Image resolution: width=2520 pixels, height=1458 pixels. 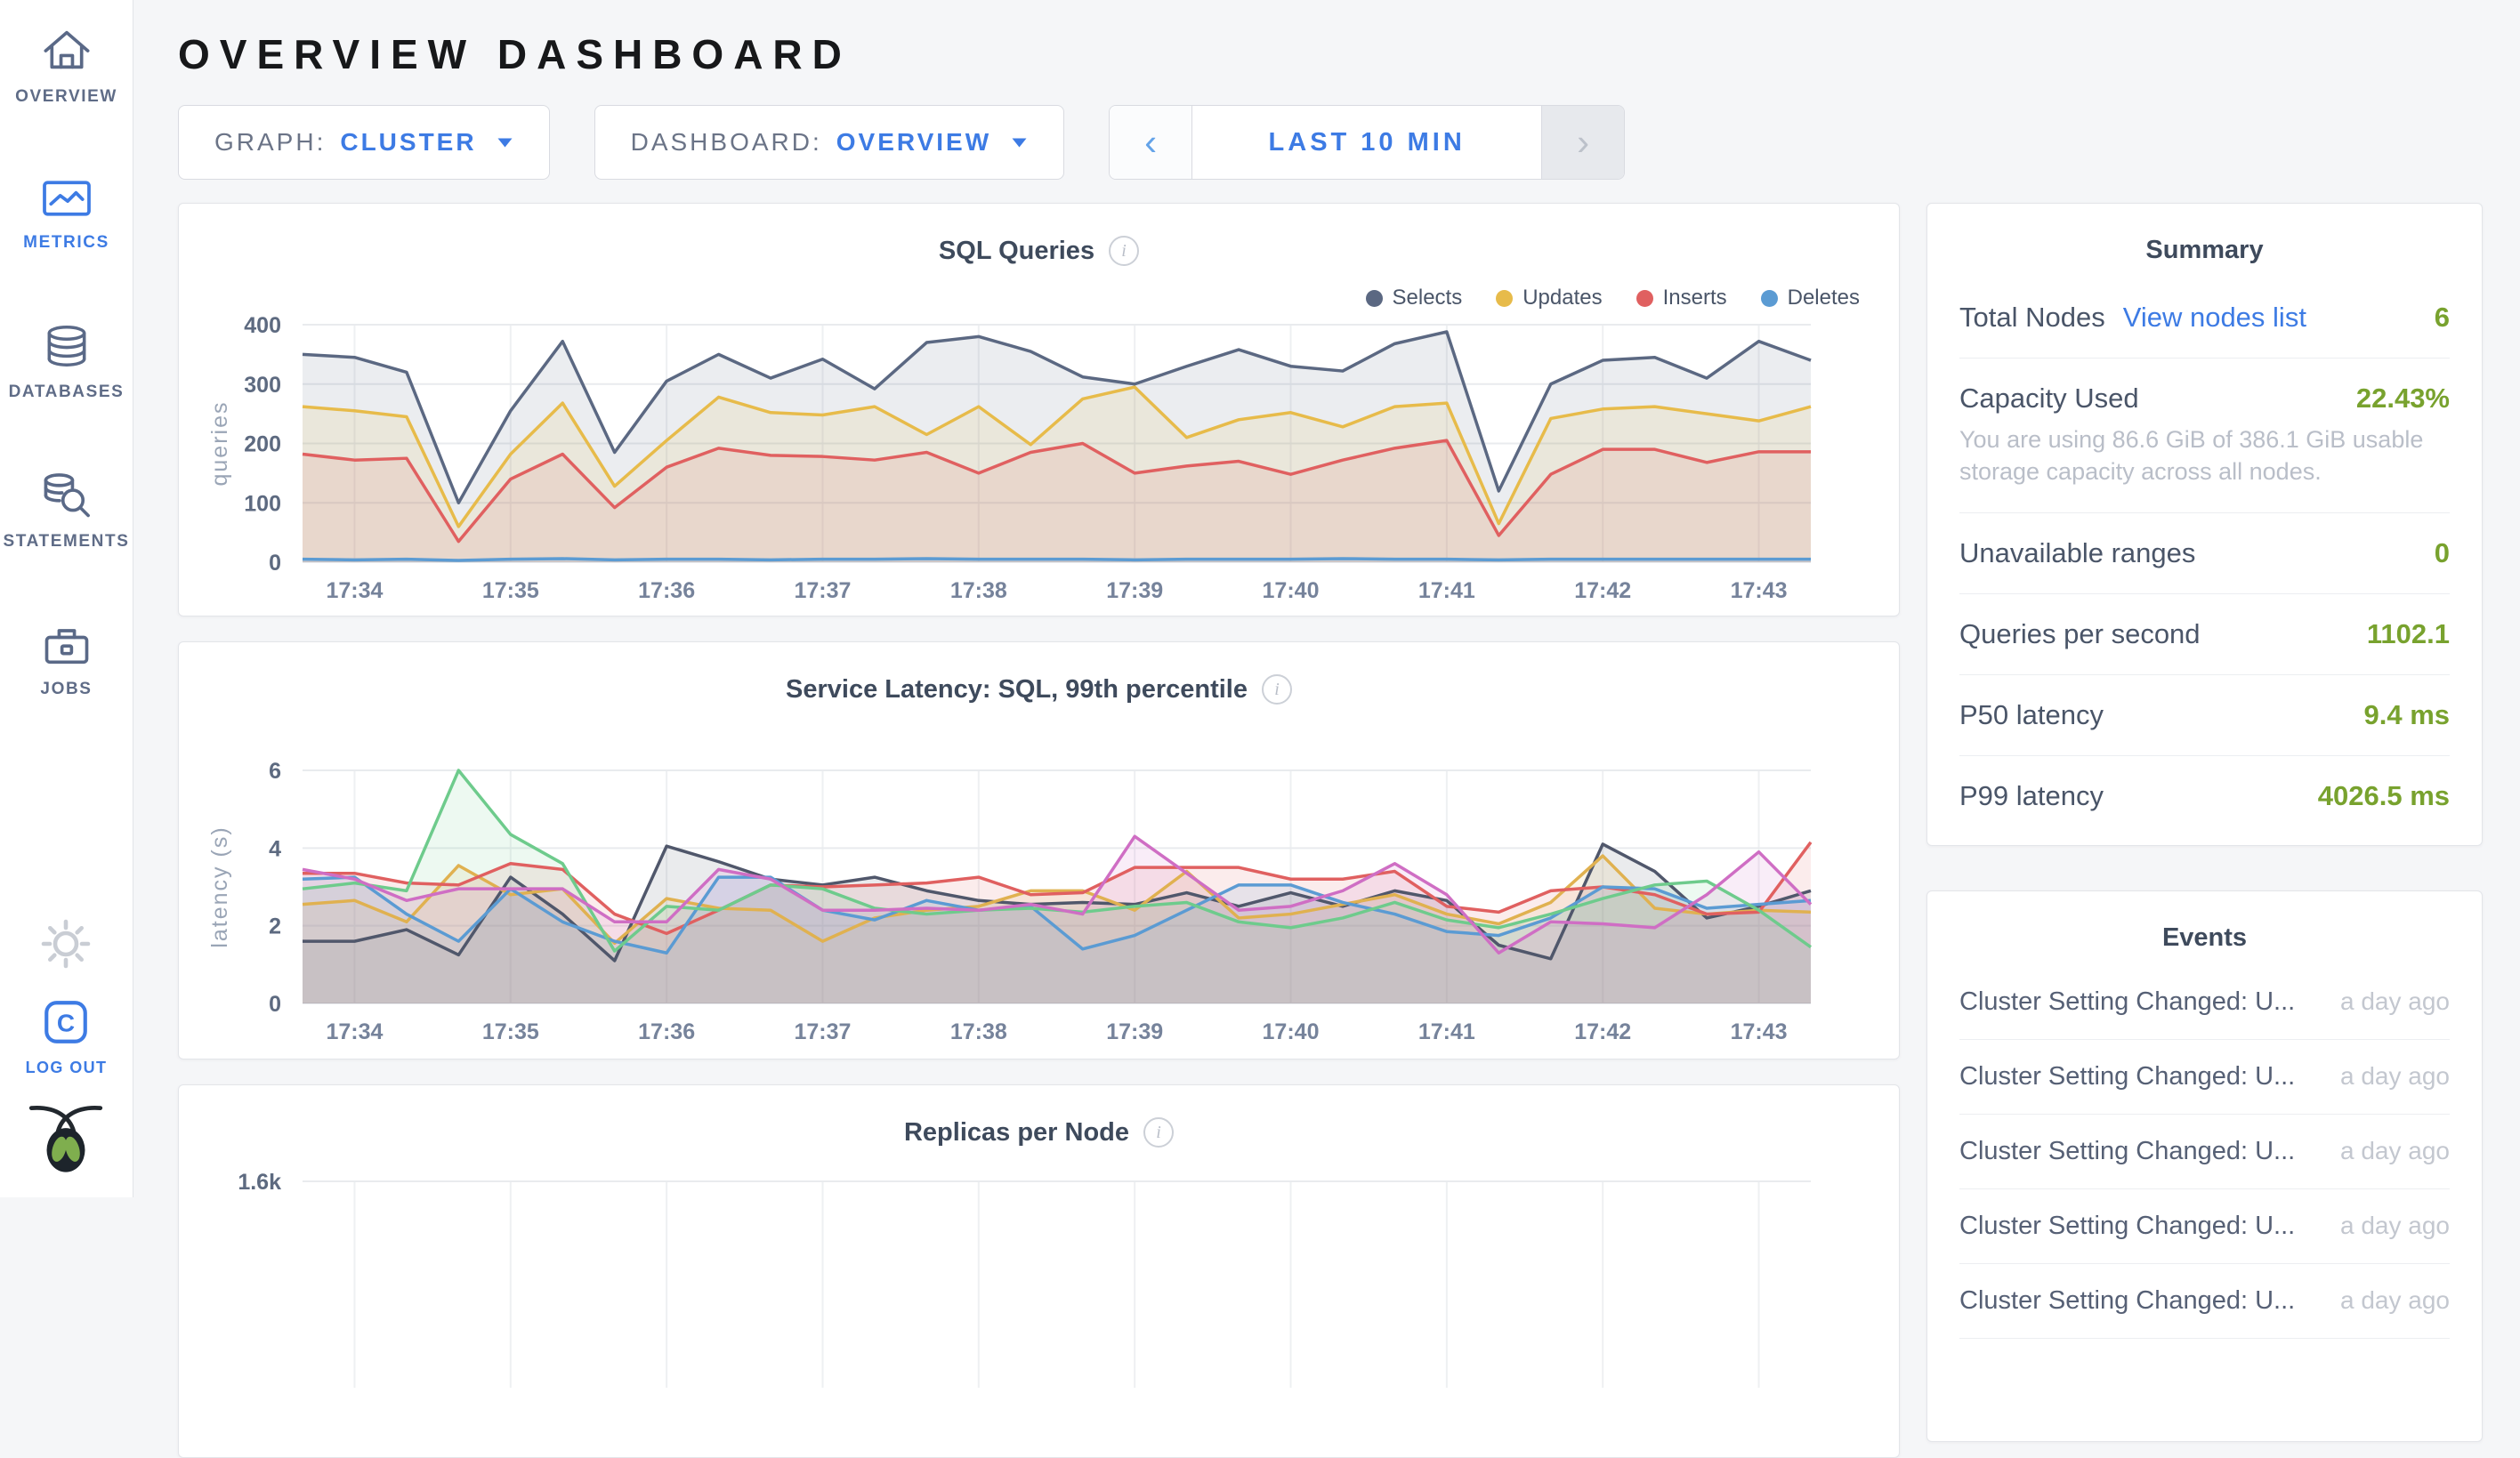 What do you see at coordinates (1134, 590) in the screenshot?
I see `svg-text: 17:39` at bounding box center [1134, 590].